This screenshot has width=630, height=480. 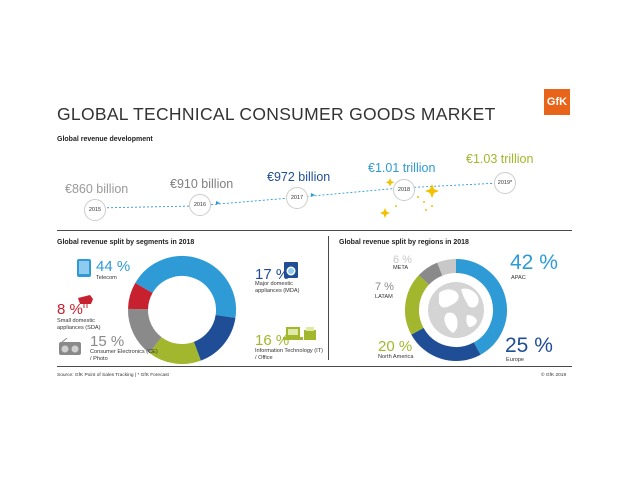 I want to click on region-apac-label: APAC, so click(x=518, y=278).